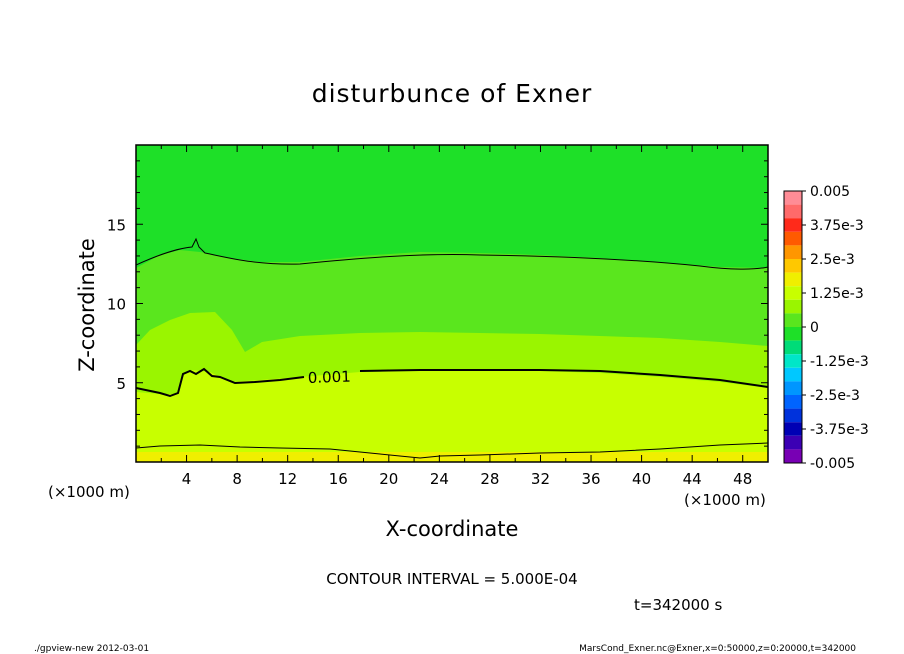 The image size is (904, 654). I want to click on field-band-gt-1.5e-3, so click(452, 457).